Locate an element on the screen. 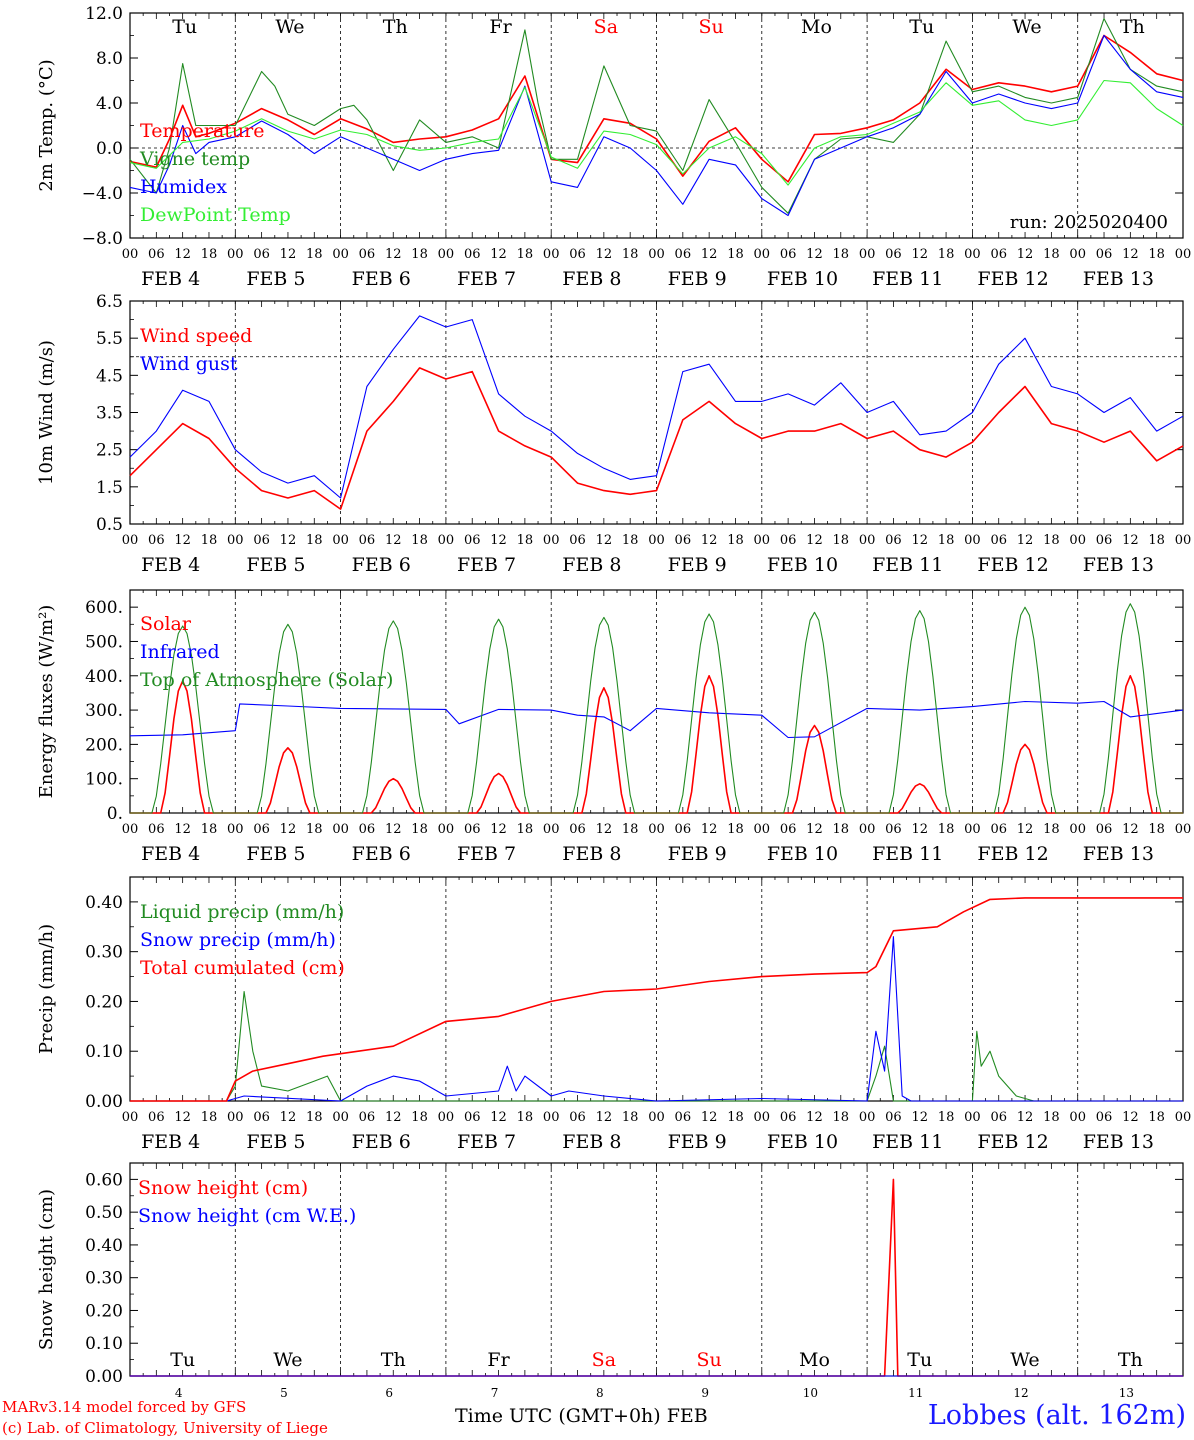  day-name-top: Sa is located at coordinates (606, 27).